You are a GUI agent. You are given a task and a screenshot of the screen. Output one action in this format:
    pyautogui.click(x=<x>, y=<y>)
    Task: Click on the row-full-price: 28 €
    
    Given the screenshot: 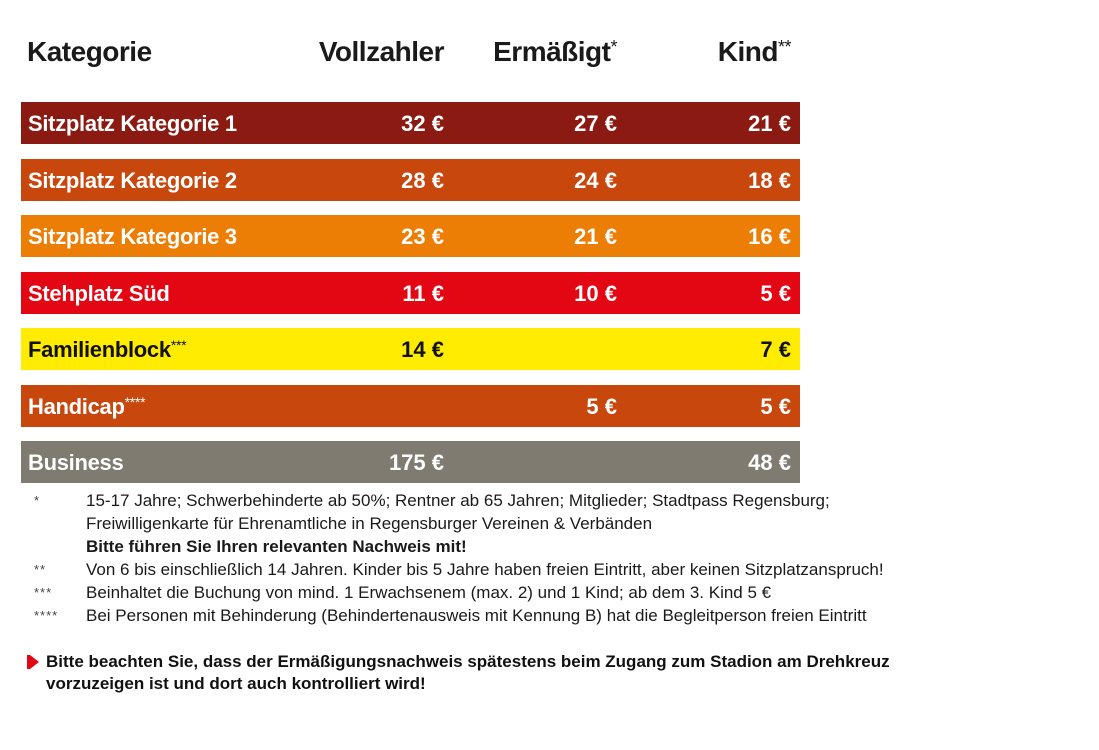 What is the action you would take?
    pyautogui.click(x=422, y=180)
    